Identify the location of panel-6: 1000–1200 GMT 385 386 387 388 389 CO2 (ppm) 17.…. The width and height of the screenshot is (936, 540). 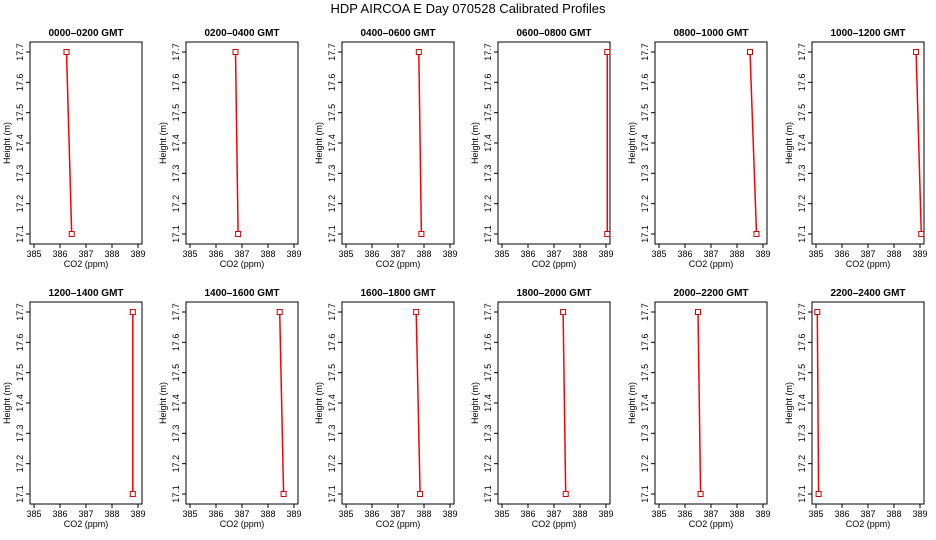
(856, 148).